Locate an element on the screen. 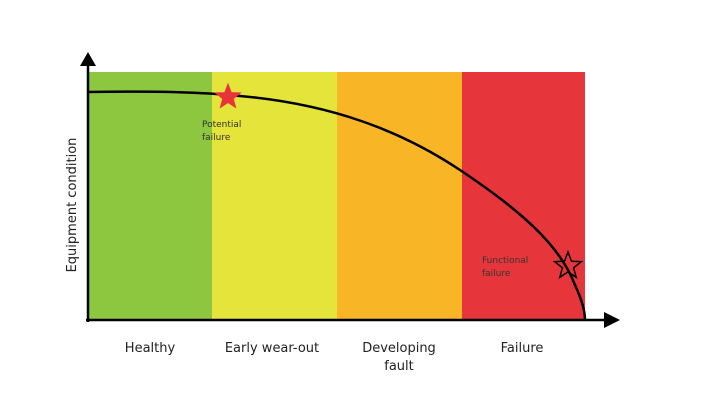  zone-label: Developing is located at coordinates (399, 348).